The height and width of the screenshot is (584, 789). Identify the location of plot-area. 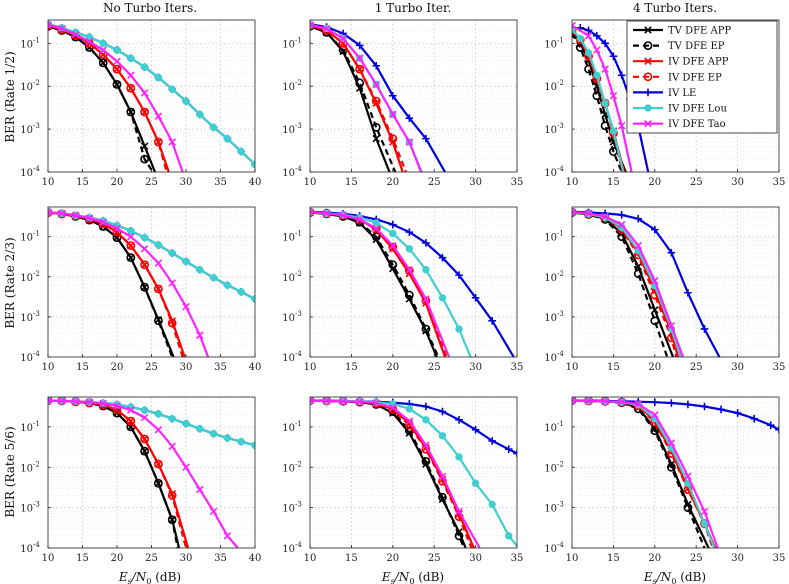
(413, 472).